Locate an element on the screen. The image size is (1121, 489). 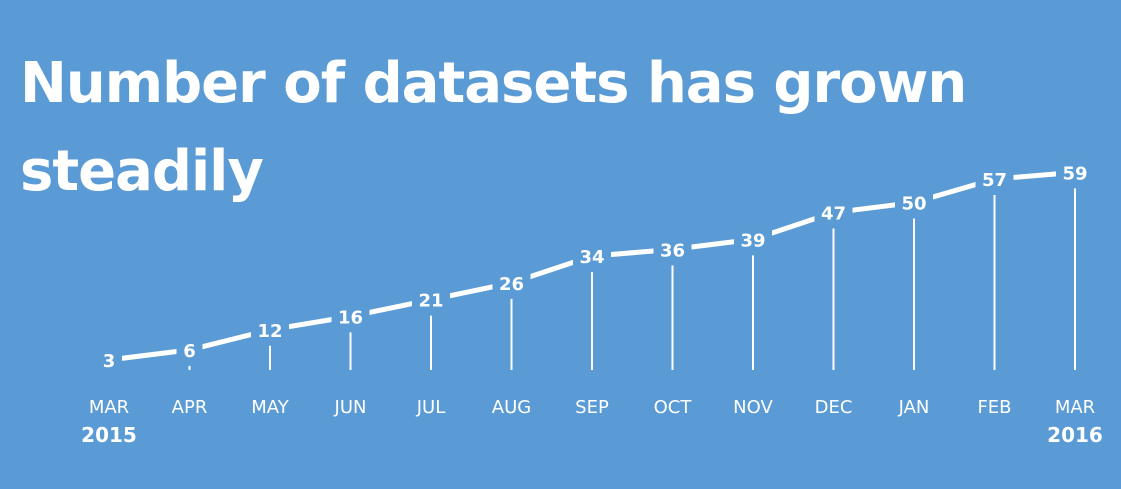
data-label-3: 16 is located at coordinates (350, 317).